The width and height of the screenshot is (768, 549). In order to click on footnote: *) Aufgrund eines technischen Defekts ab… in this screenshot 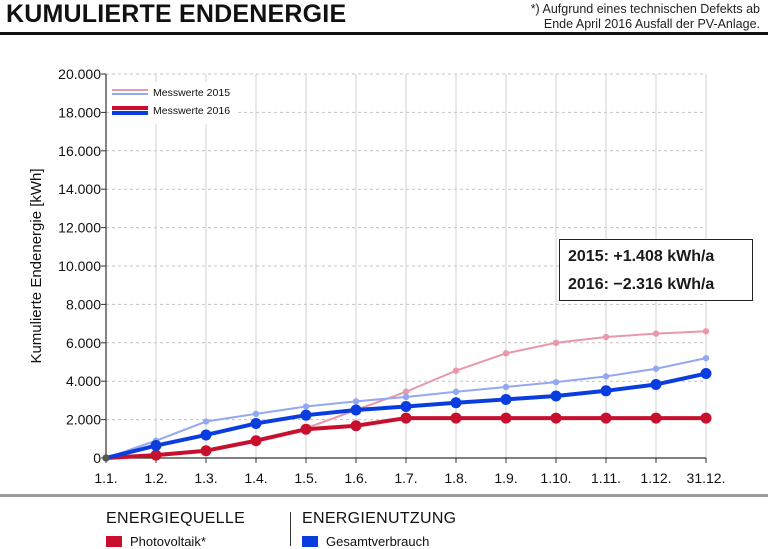, I will do `click(645, 17)`.